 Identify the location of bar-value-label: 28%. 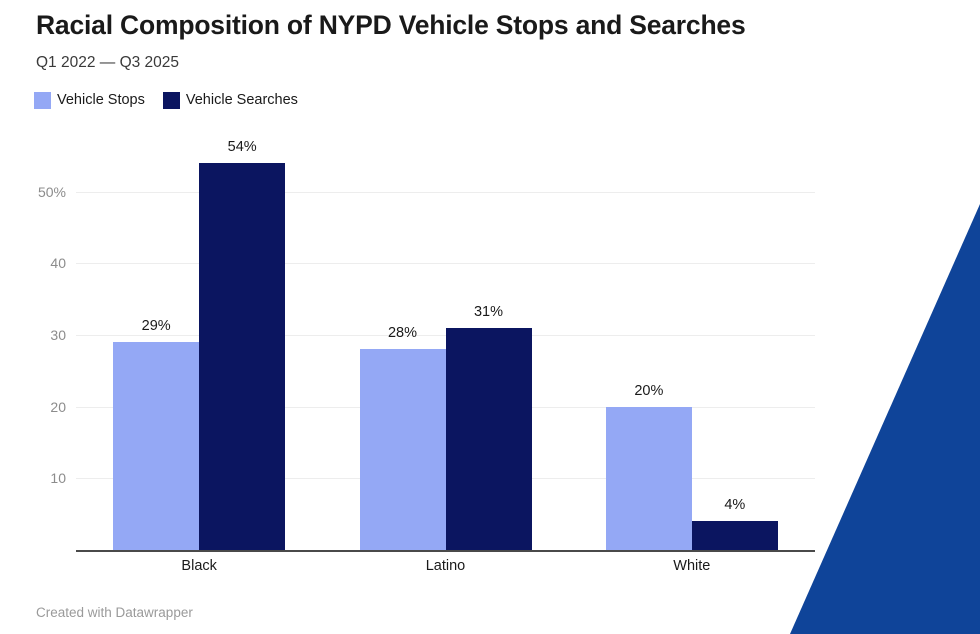
(402, 333).